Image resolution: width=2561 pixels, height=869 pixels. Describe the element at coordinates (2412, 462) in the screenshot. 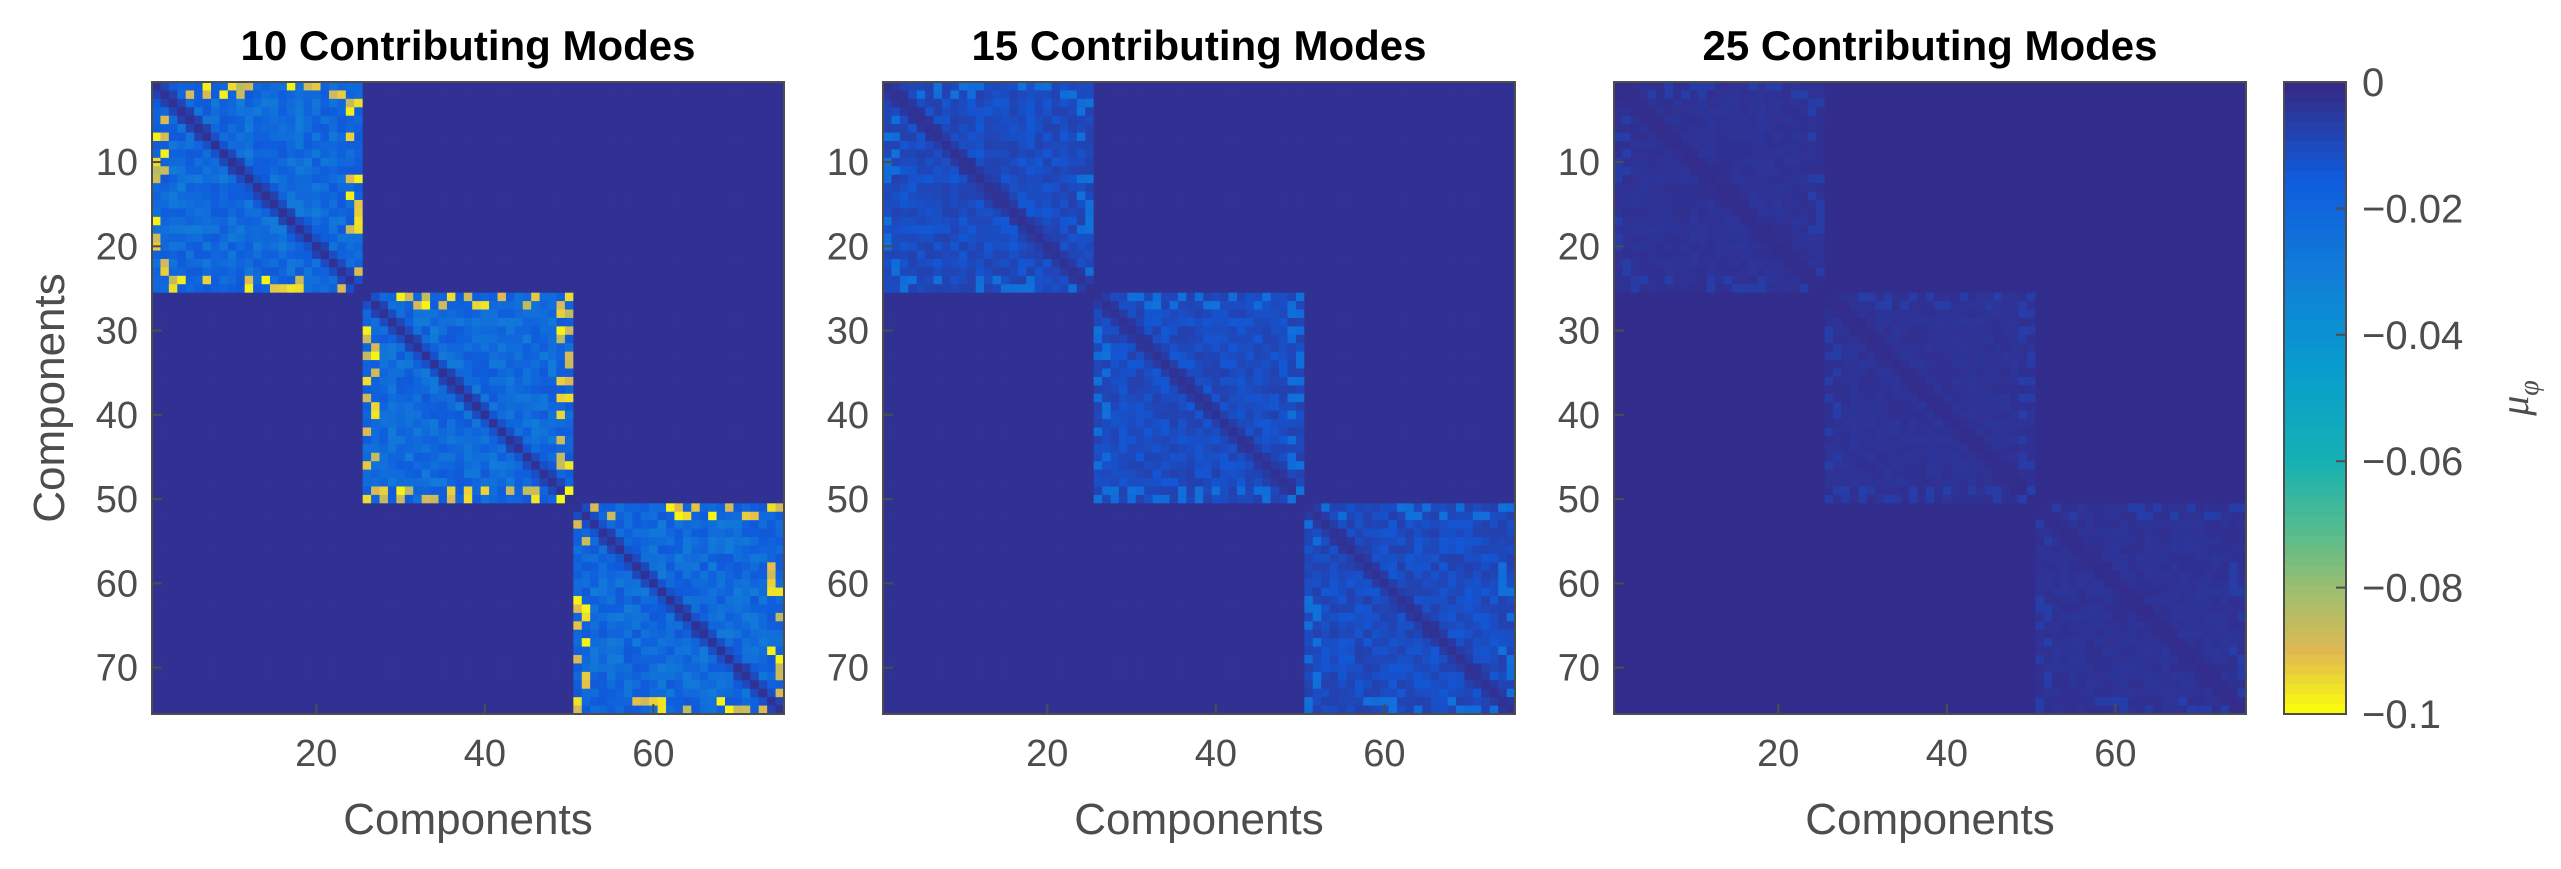

I see `colorbar-tick-label: −0.06` at that location.